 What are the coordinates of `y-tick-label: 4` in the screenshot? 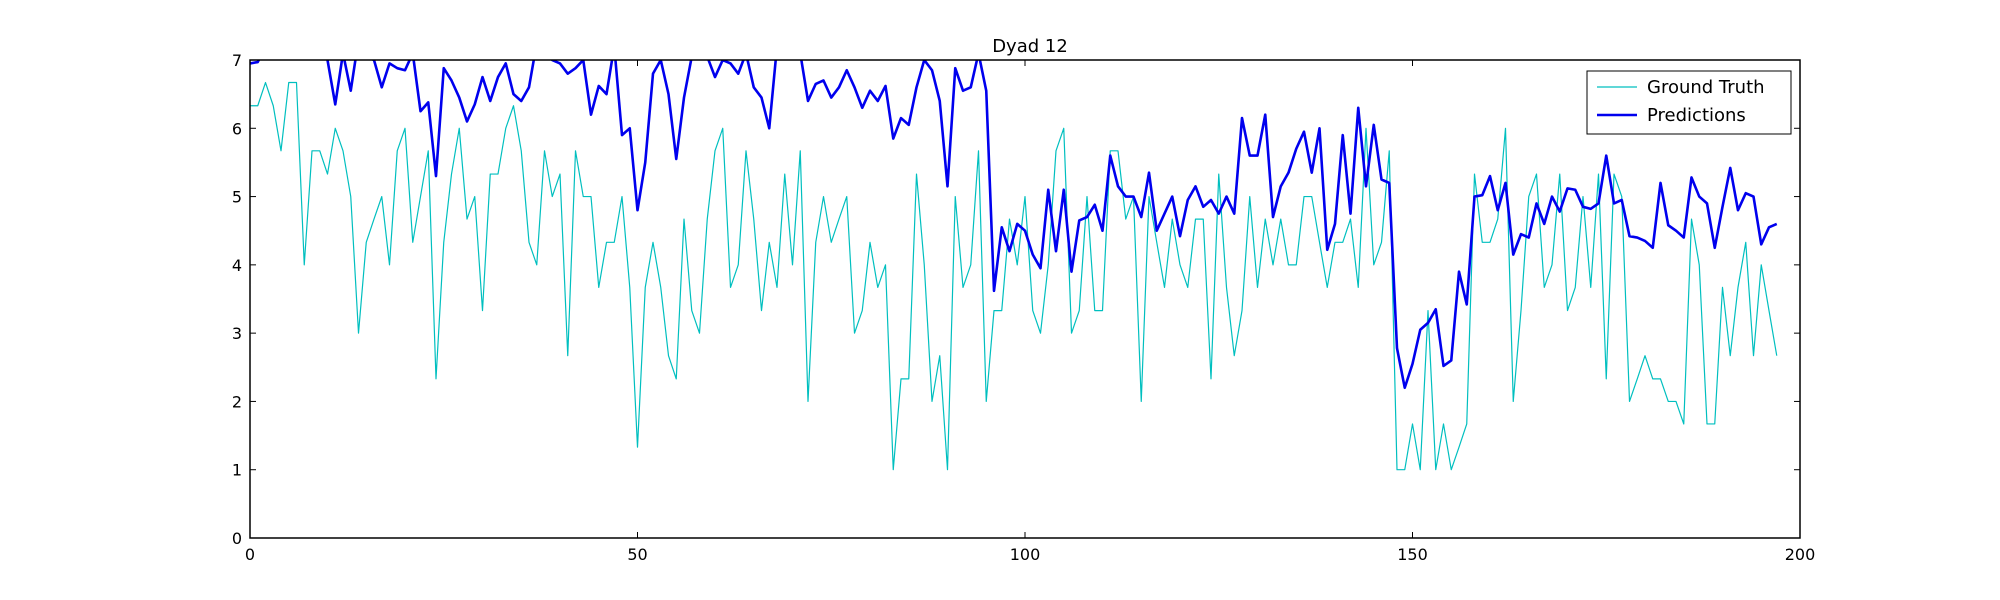 It's located at (237, 265).